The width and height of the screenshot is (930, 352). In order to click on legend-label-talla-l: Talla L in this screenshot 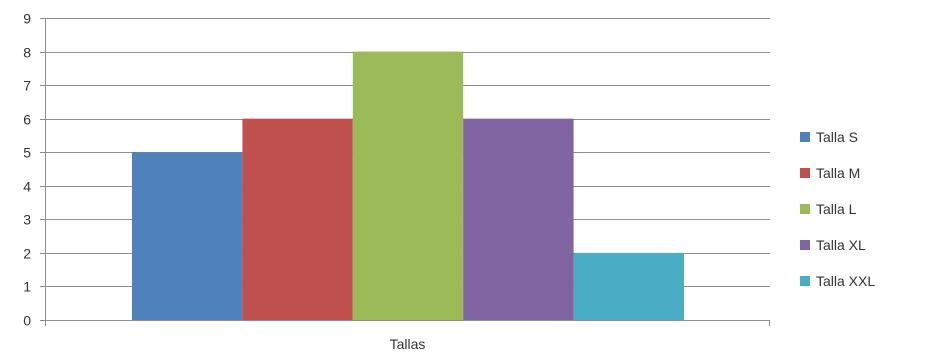, I will do `click(836, 209)`.